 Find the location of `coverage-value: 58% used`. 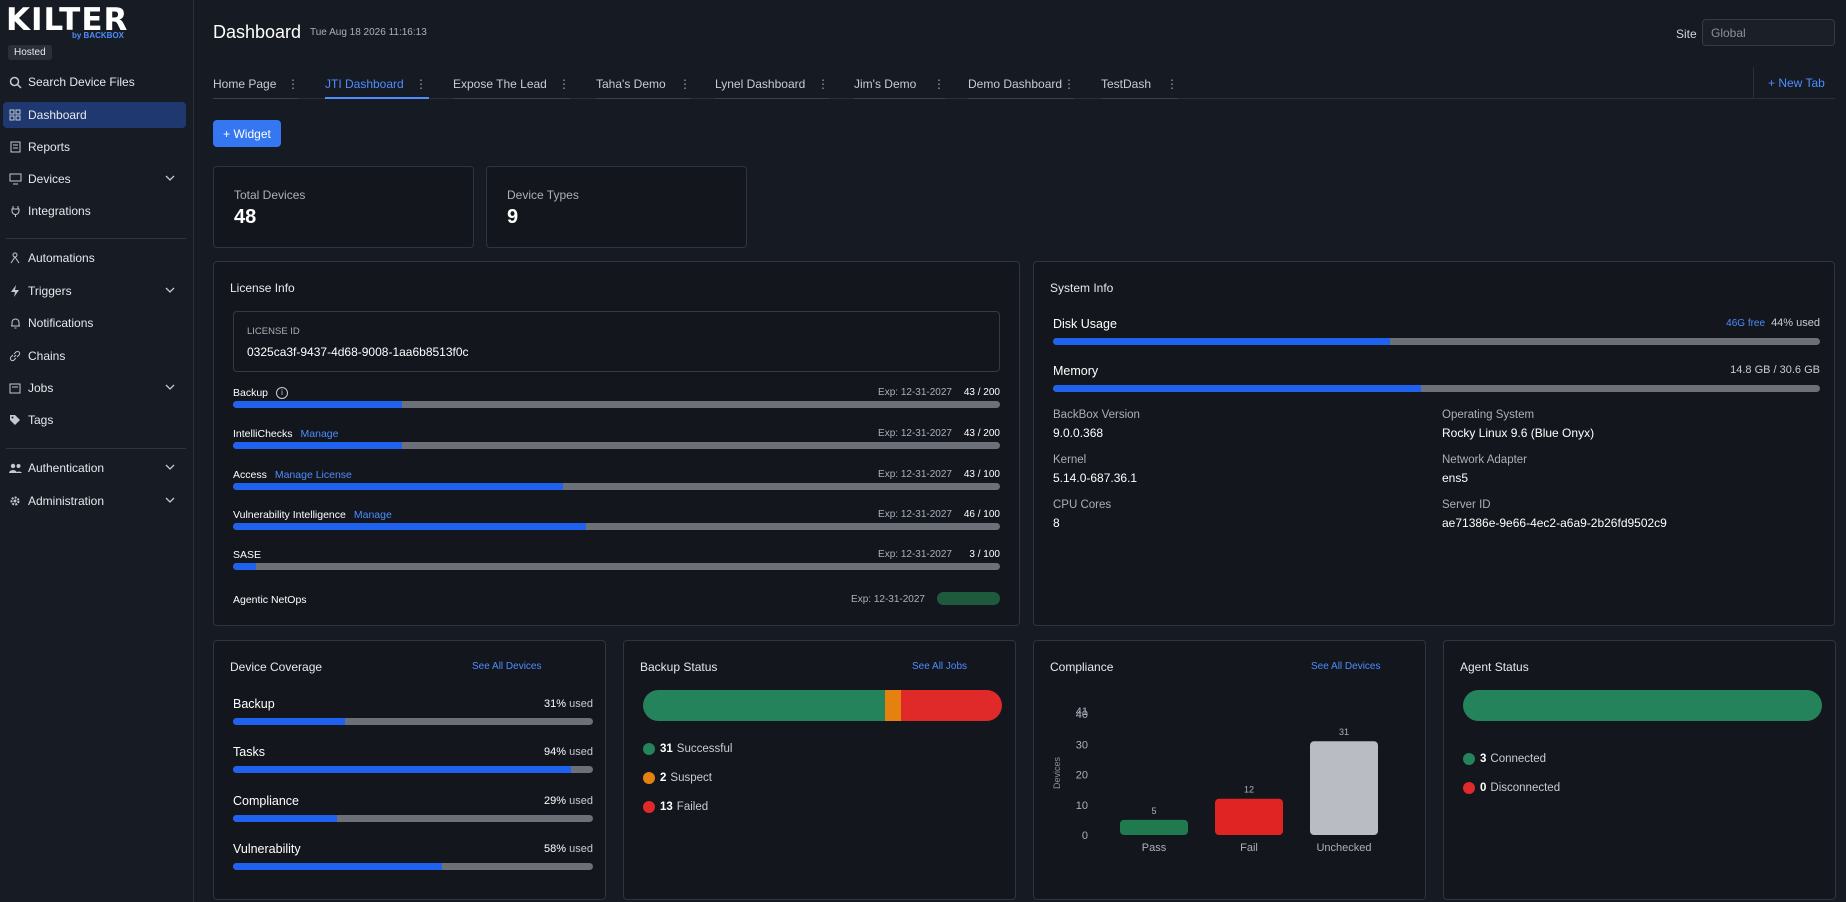

coverage-value: 58% used is located at coordinates (568, 849).